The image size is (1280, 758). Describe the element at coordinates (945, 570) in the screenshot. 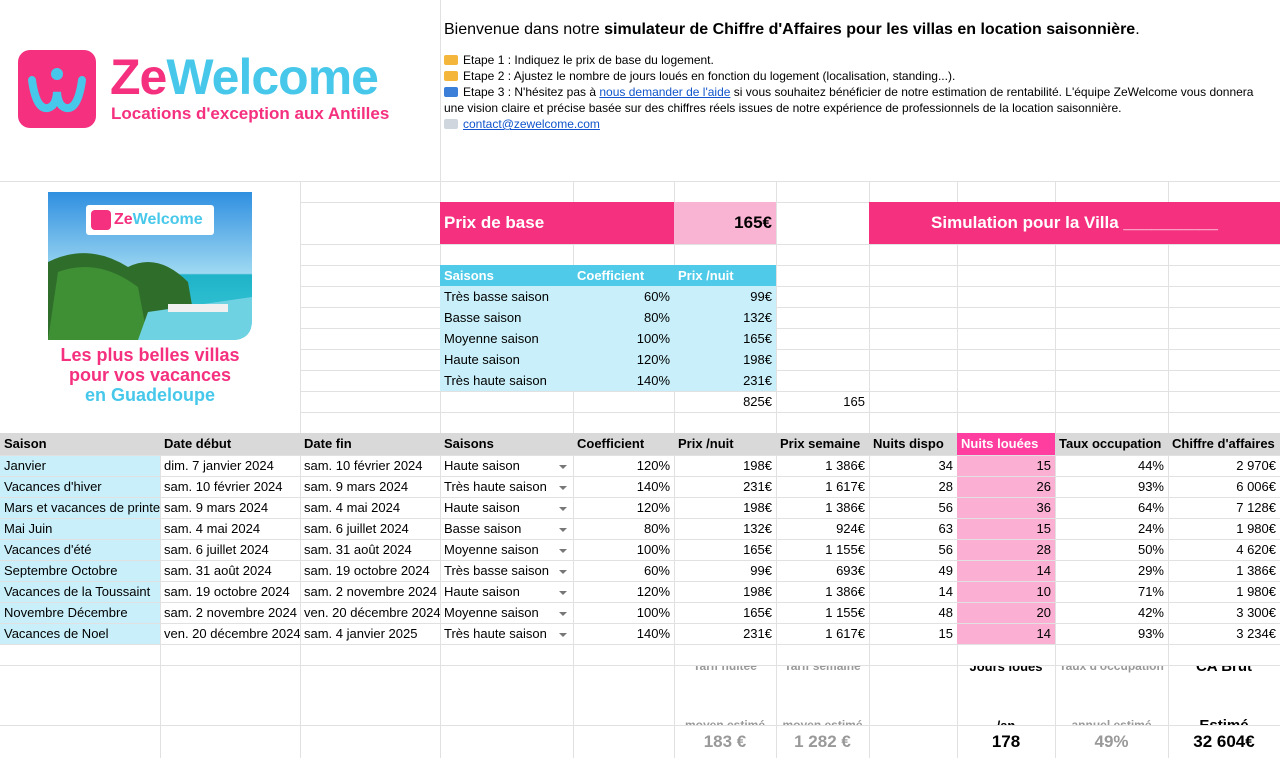

I see `schedule-cell: 49` at that location.